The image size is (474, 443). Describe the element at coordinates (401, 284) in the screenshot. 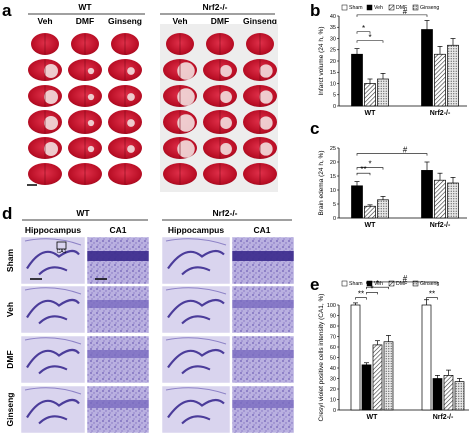

I see `legend-label-dmf: DMF` at that location.